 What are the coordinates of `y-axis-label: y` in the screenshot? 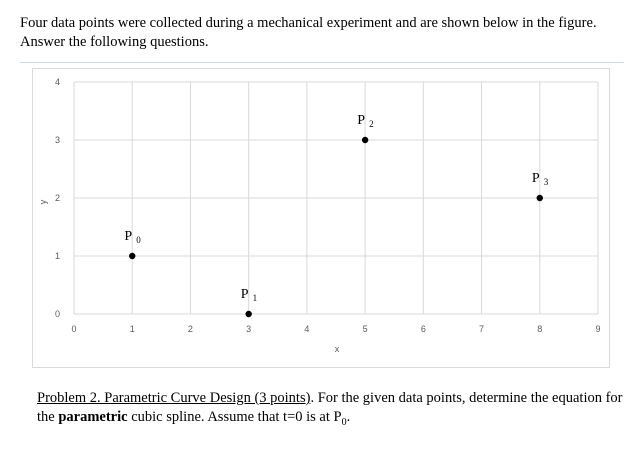 It's located at (43, 201).